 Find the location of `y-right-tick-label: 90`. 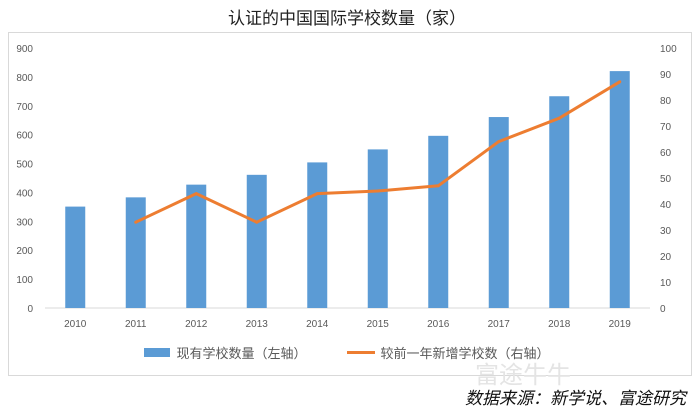

y-right-tick-label: 90 is located at coordinates (666, 75).